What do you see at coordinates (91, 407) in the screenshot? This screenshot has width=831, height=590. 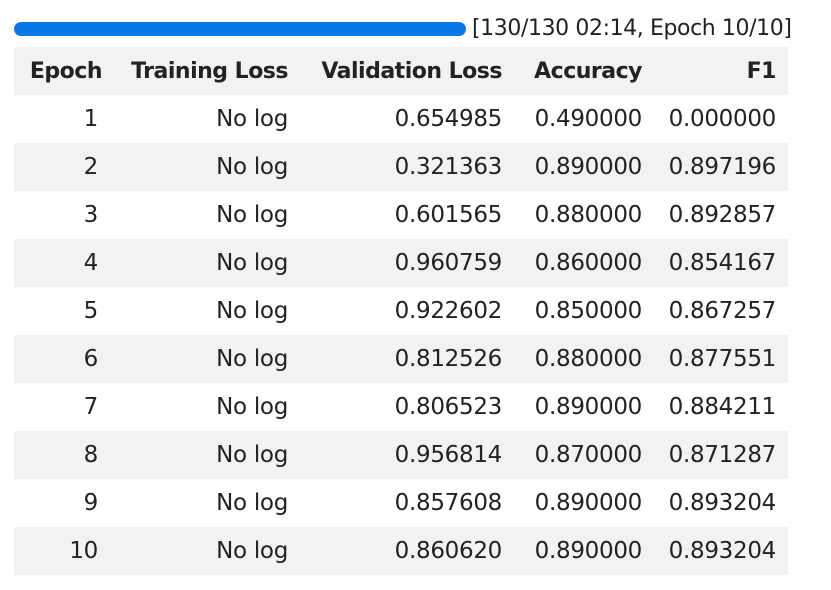 I see `cell-epoch: 7` at bounding box center [91, 407].